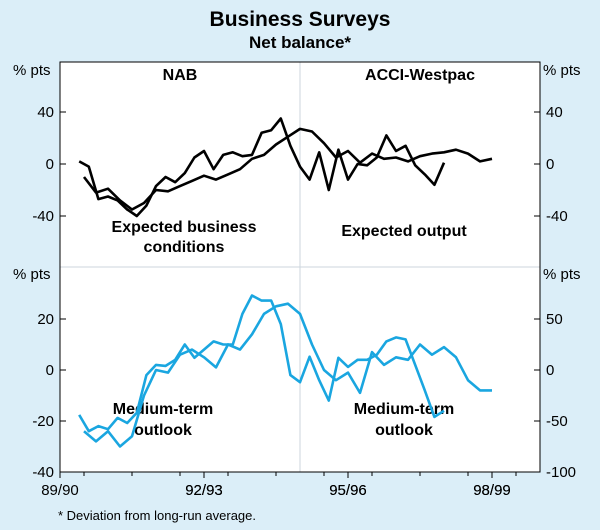 This screenshot has width=600, height=530. Describe the element at coordinates (300, 42) in the screenshot. I see `chart-subtitle: Net balance*` at that location.